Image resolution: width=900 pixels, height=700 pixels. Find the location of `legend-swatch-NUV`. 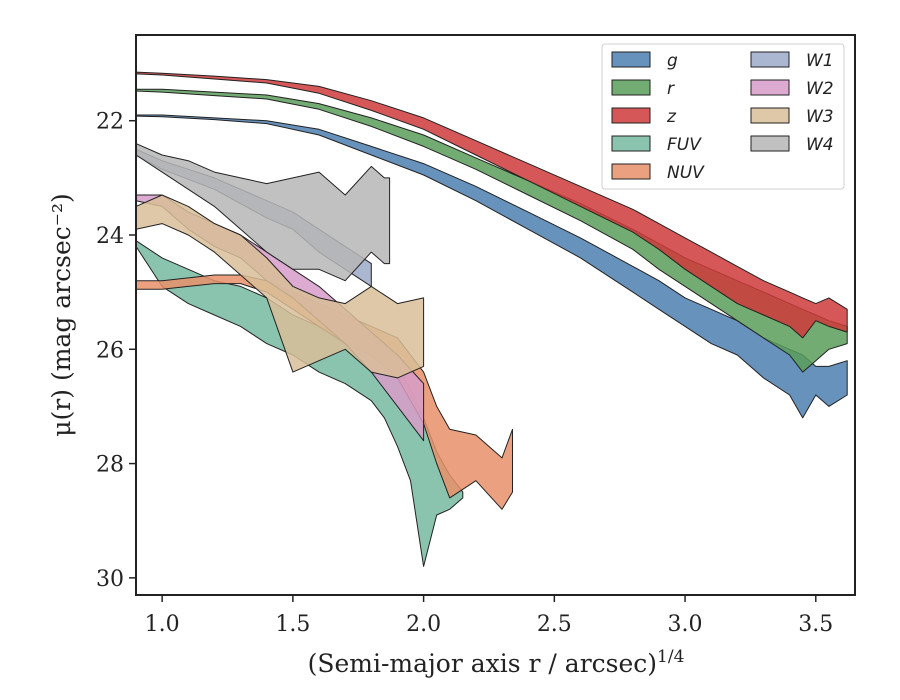

legend-swatch-NUV is located at coordinates (631, 171).